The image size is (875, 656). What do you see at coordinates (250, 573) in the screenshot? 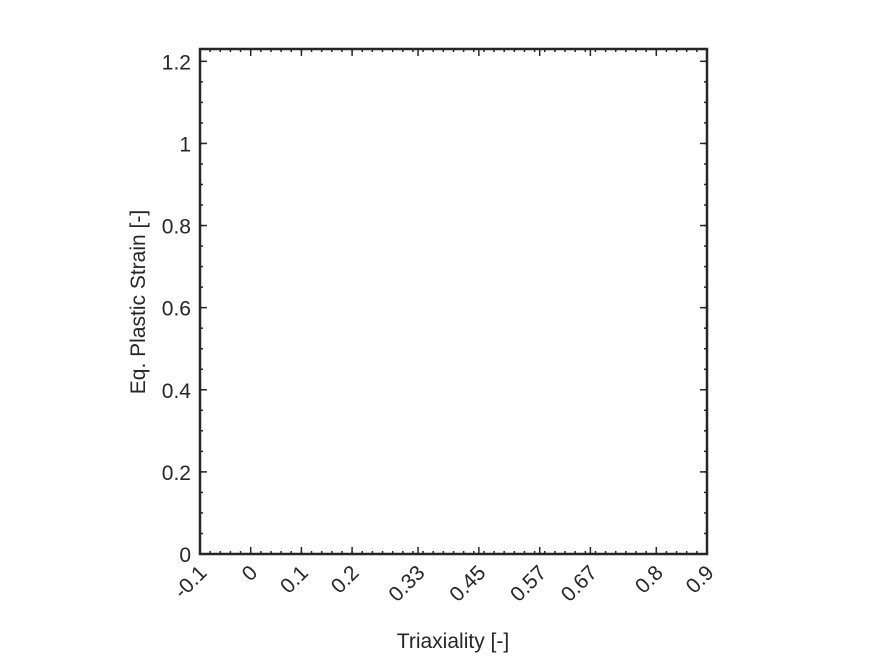
I see `x-tick-label: 0` at bounding box center [250, 573].